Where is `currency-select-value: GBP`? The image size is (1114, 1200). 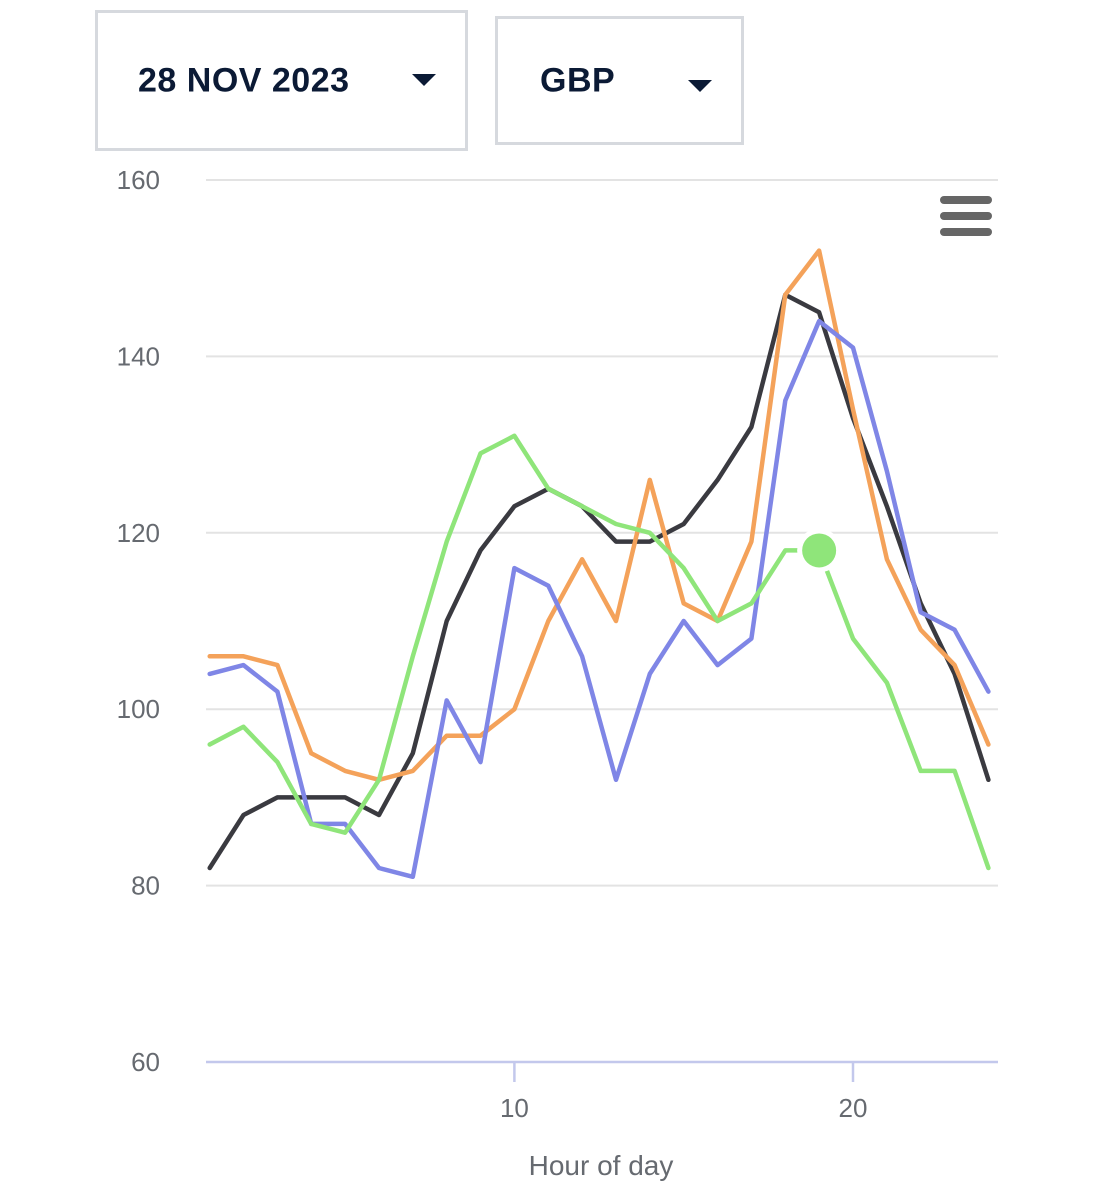
currency-select-value: GBP is located at coordinates (578, 80).